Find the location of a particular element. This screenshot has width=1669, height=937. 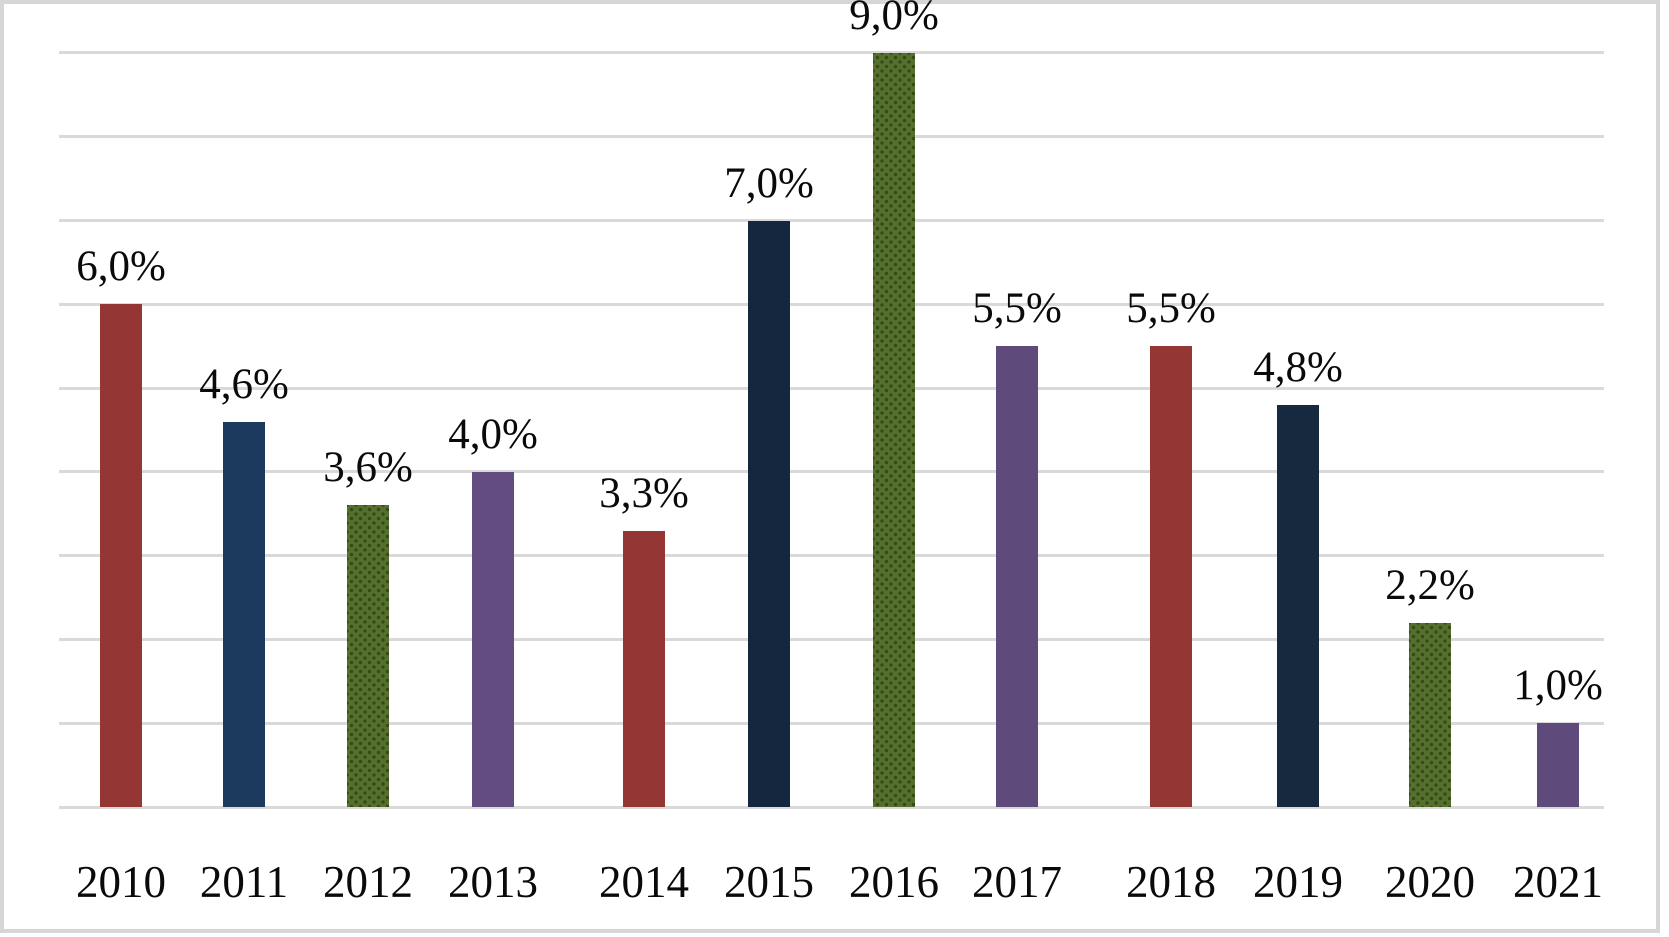

bar-2016 is located at coordinates (894, 429).